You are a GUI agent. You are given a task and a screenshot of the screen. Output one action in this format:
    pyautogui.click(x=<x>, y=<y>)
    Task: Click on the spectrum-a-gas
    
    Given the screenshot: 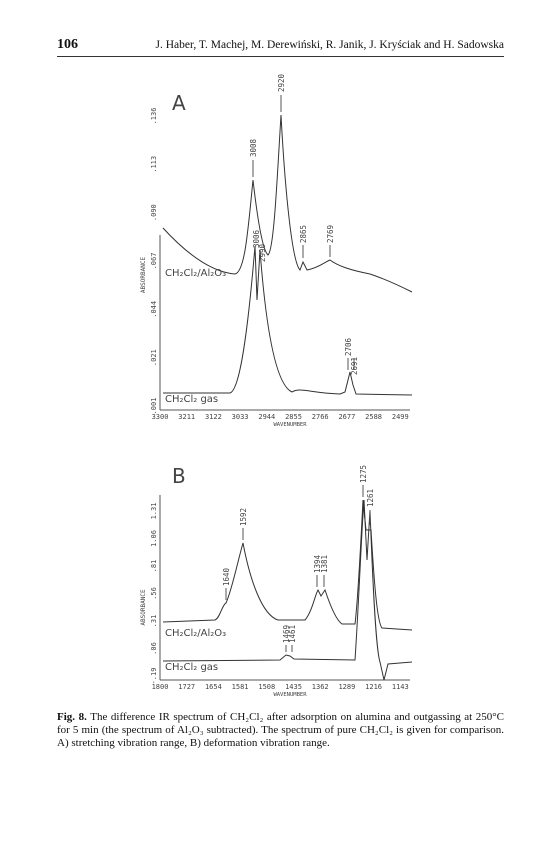 What is the action you would take?
    pyautogui.click(x=288, y=320)
    